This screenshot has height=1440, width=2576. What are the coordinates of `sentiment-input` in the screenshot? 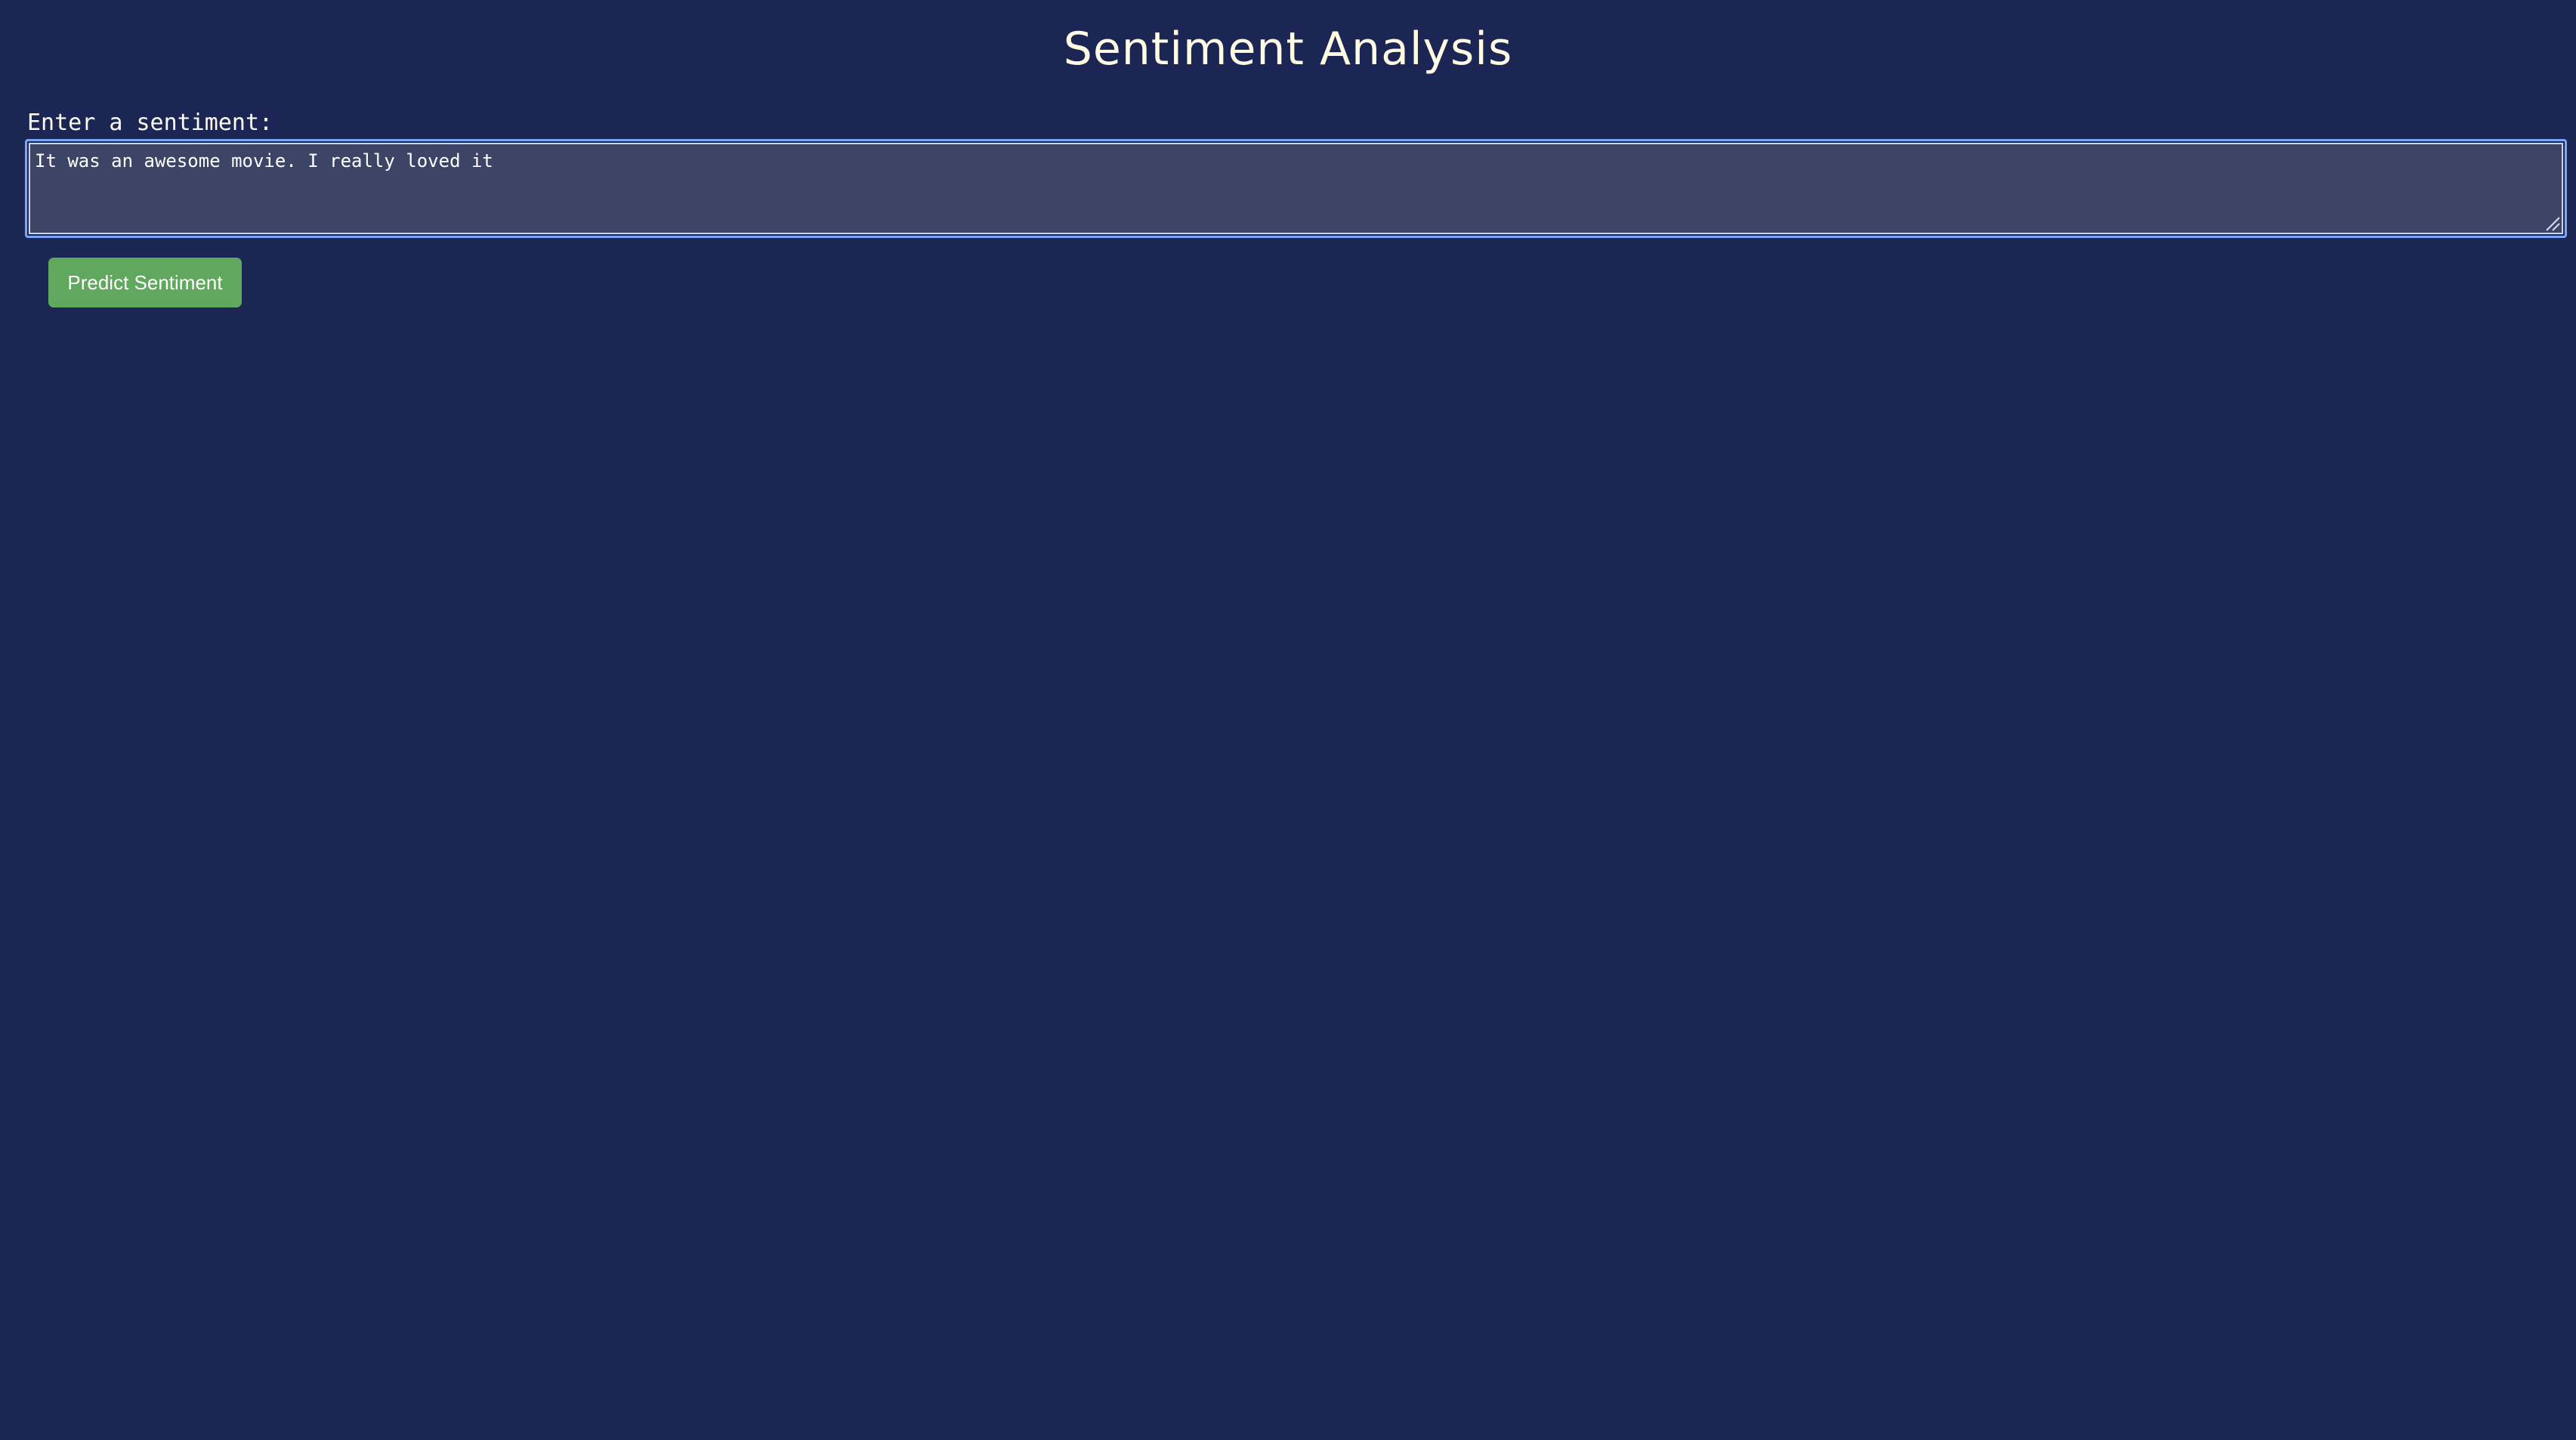 It's located at (1296, 188).